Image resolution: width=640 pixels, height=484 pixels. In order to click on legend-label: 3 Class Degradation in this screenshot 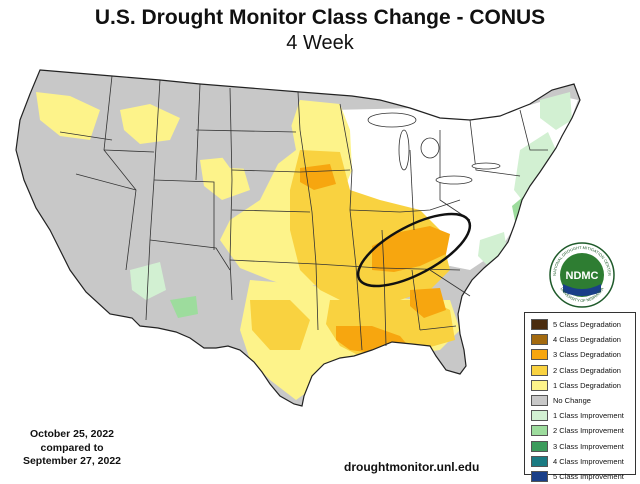, I will do `click(587, 355)`.